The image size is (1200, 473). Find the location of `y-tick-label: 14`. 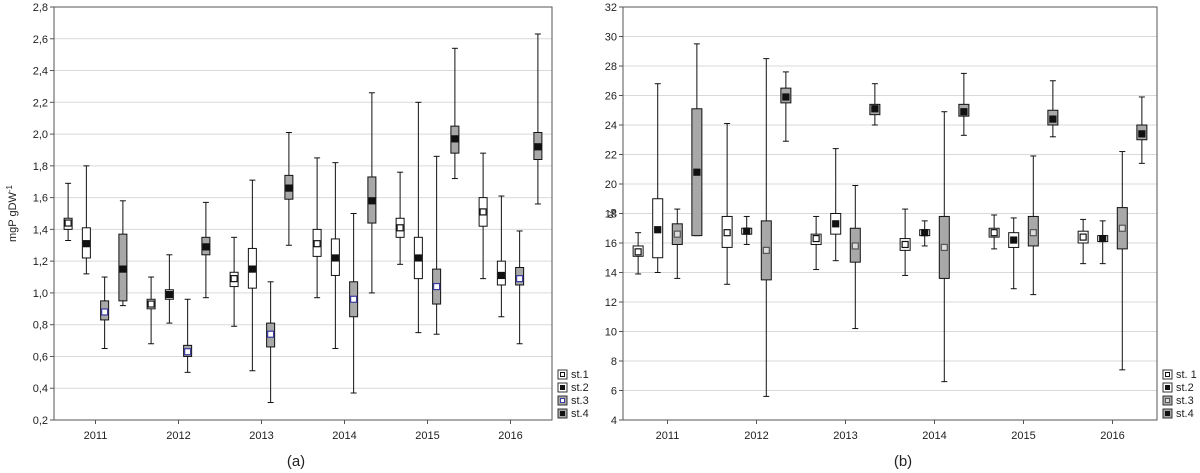

y-tick-label: 14 is located at coordinates (611, 274).